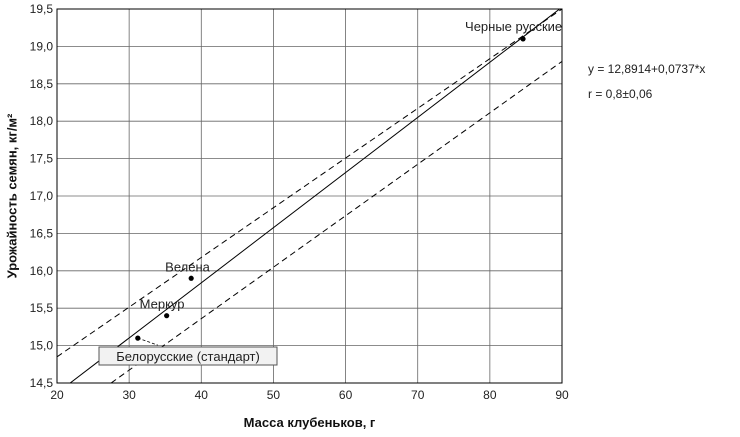 Image resolution: width=740 pixels, height=437 pixels. I want to click on y-tick-label: 15,5, so click(42, 308).